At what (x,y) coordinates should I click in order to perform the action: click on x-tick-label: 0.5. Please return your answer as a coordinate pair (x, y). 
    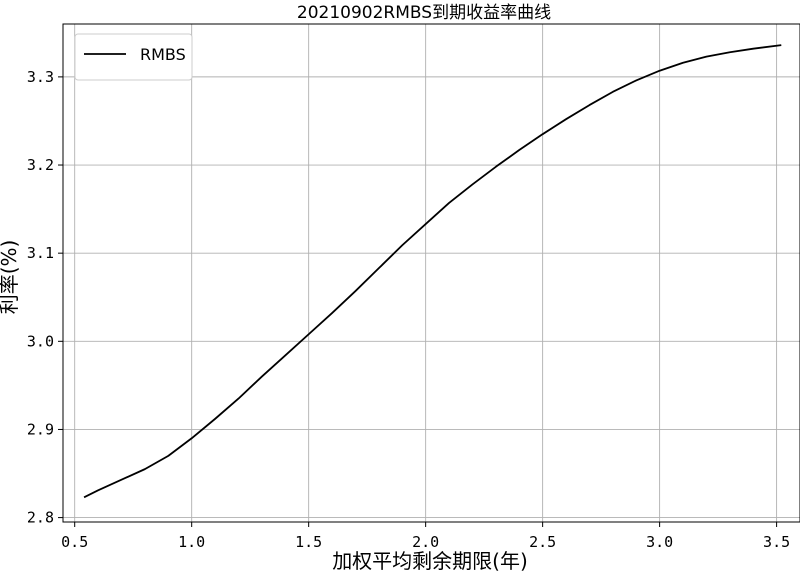
    Looking at the image, I should click on (74, 542).